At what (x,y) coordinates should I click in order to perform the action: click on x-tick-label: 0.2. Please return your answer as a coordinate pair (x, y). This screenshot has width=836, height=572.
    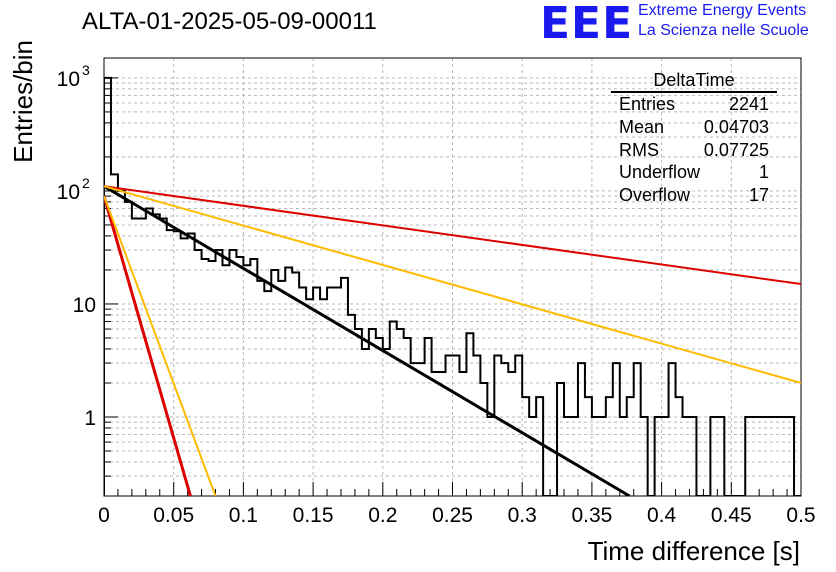
    Looking at the image, I should click on (382, 515).